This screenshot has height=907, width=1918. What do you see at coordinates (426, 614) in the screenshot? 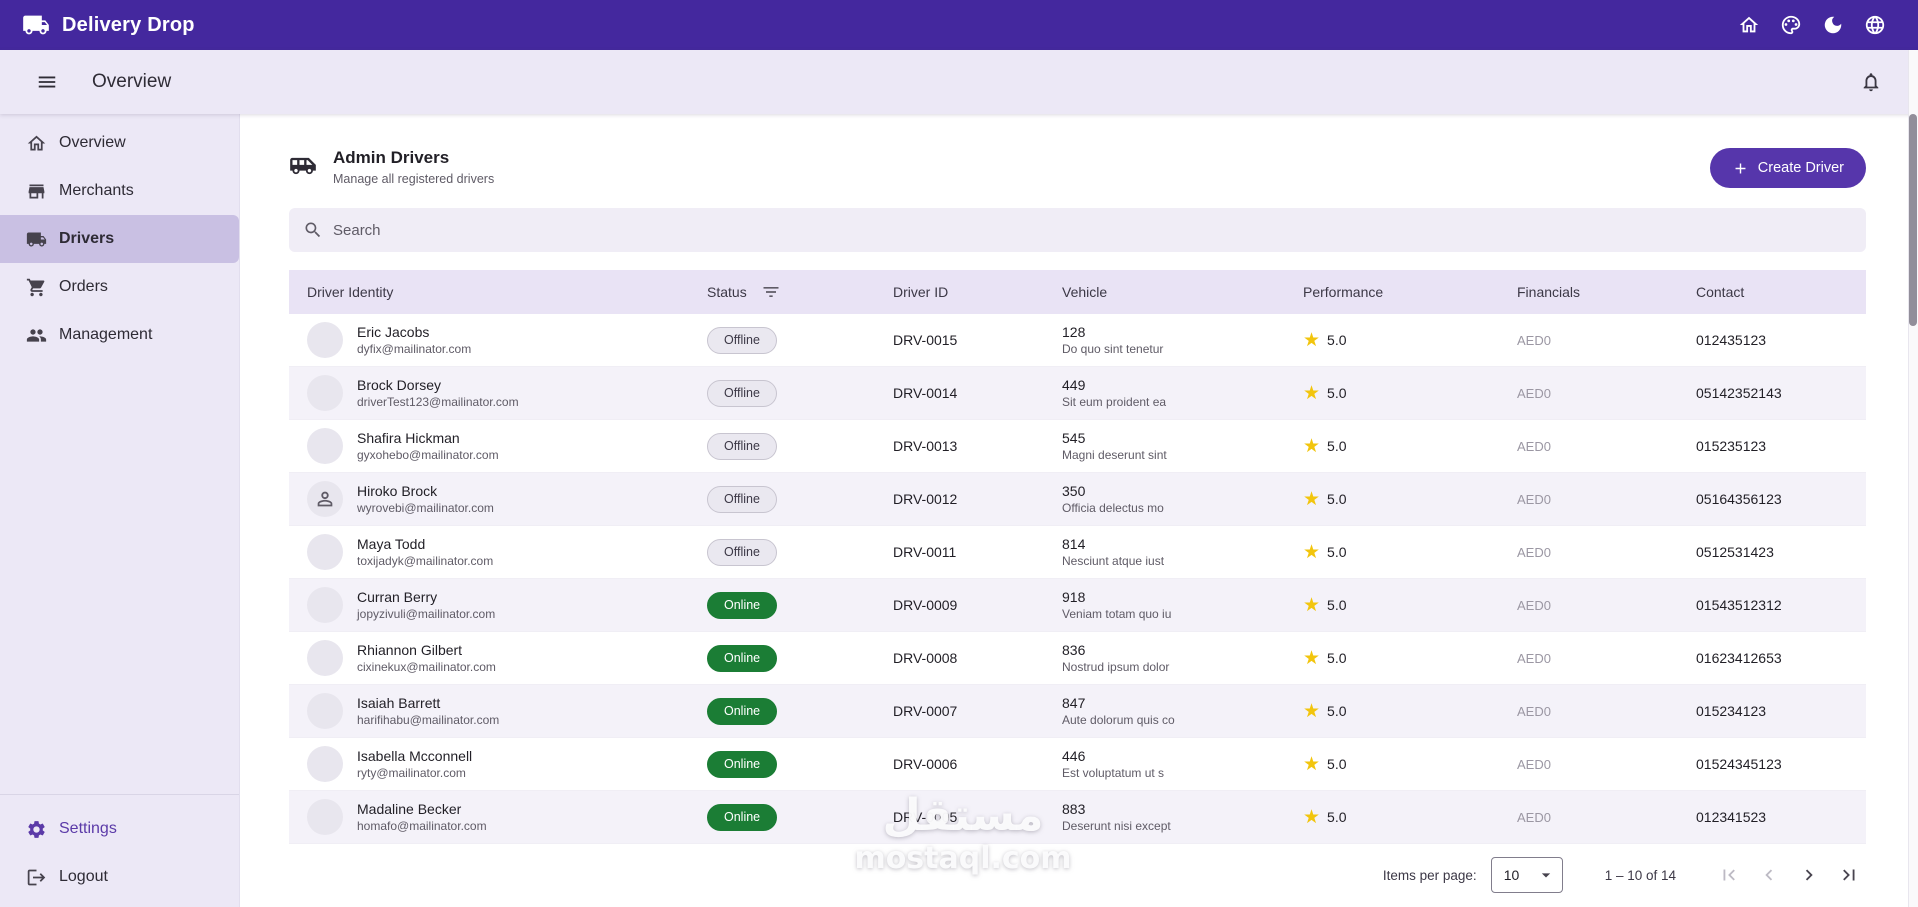
I see `driver-email: jopyzivuli@mailinator.com` at bounding box center [426, 614].